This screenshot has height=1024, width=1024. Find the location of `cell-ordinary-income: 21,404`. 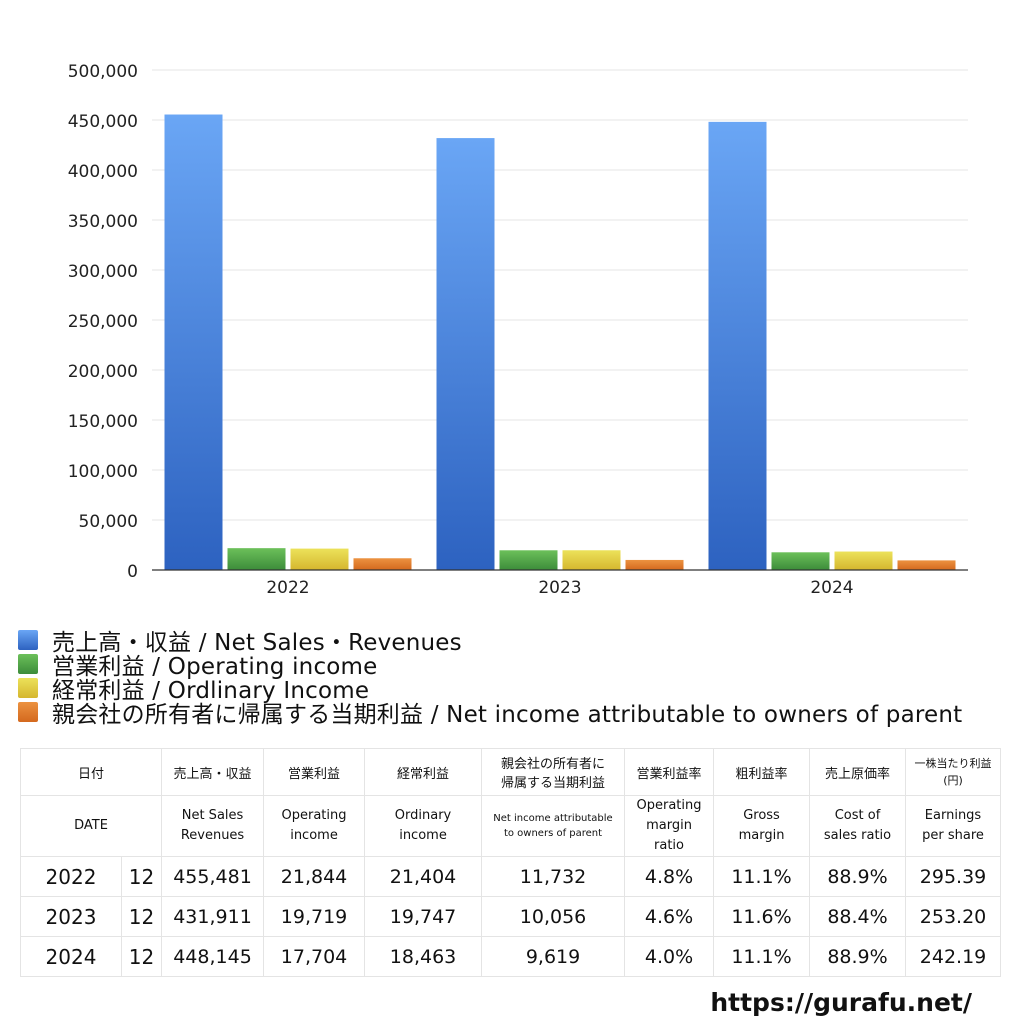

cell-ordinary-income: 21,404 is located at coordinates (423, 876).